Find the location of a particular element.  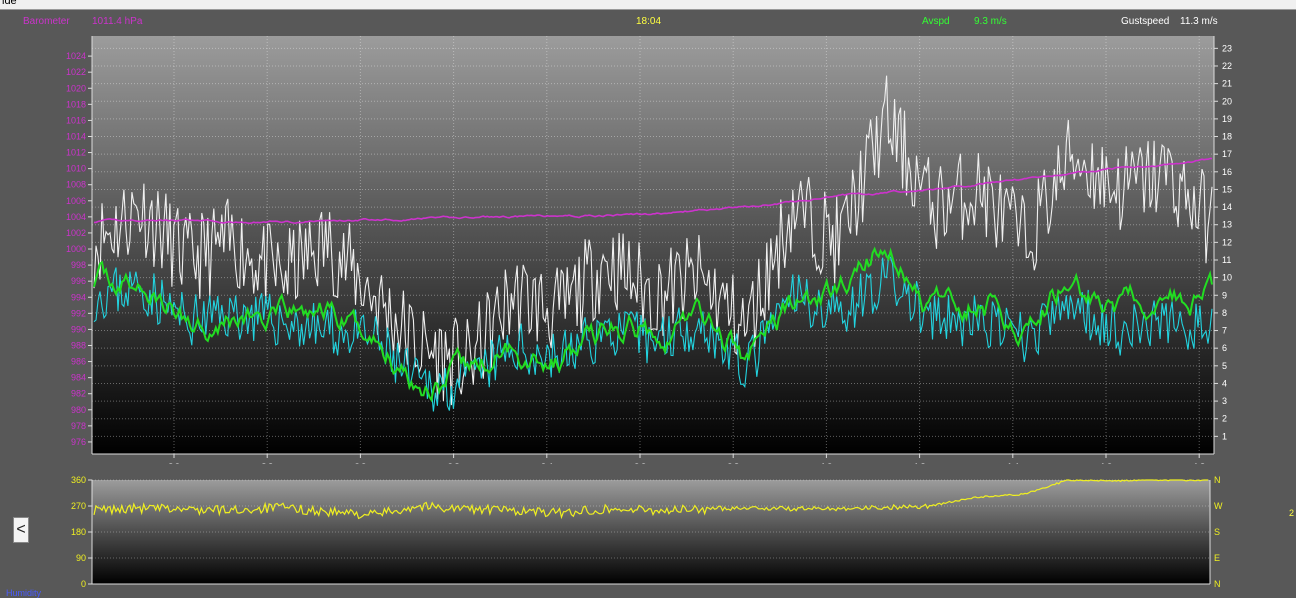

x-tick-label: 02 is located at coordinates (454, 462).